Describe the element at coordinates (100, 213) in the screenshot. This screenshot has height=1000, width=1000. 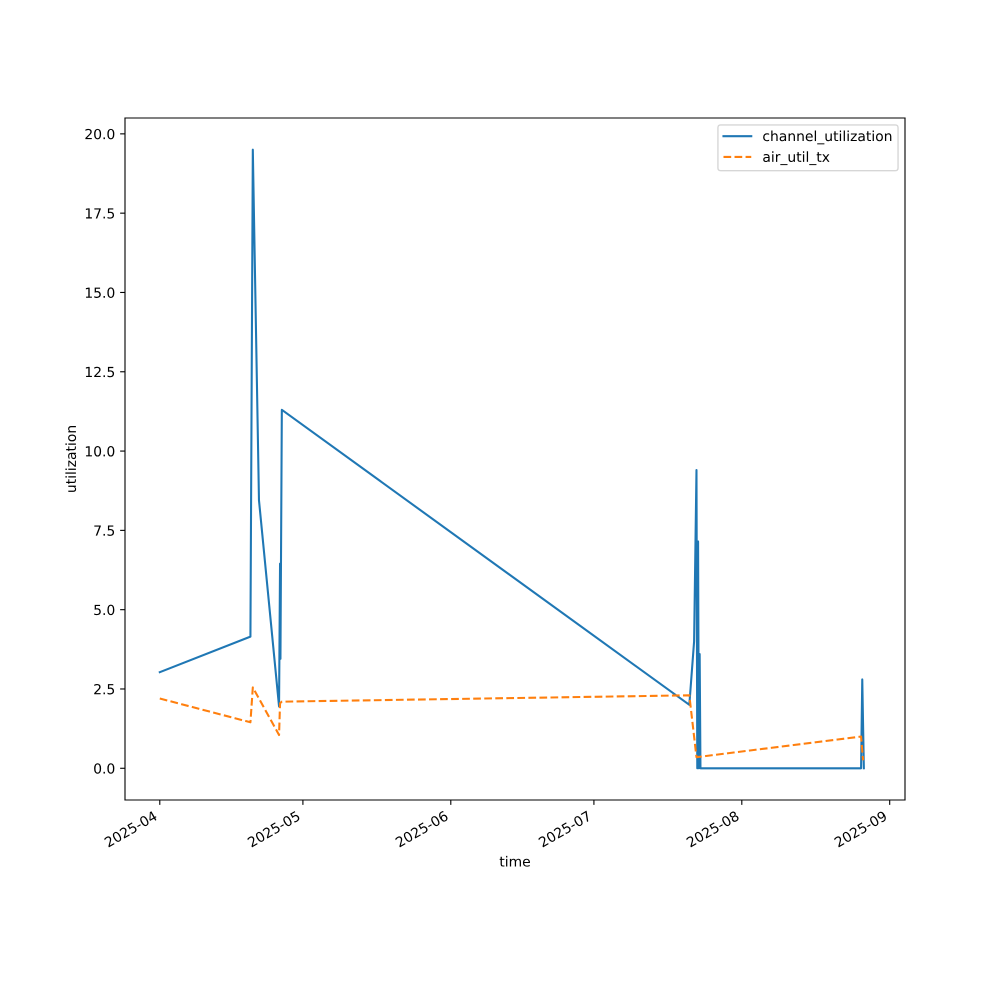
I see `y-tick-label: 17.5` at that location.